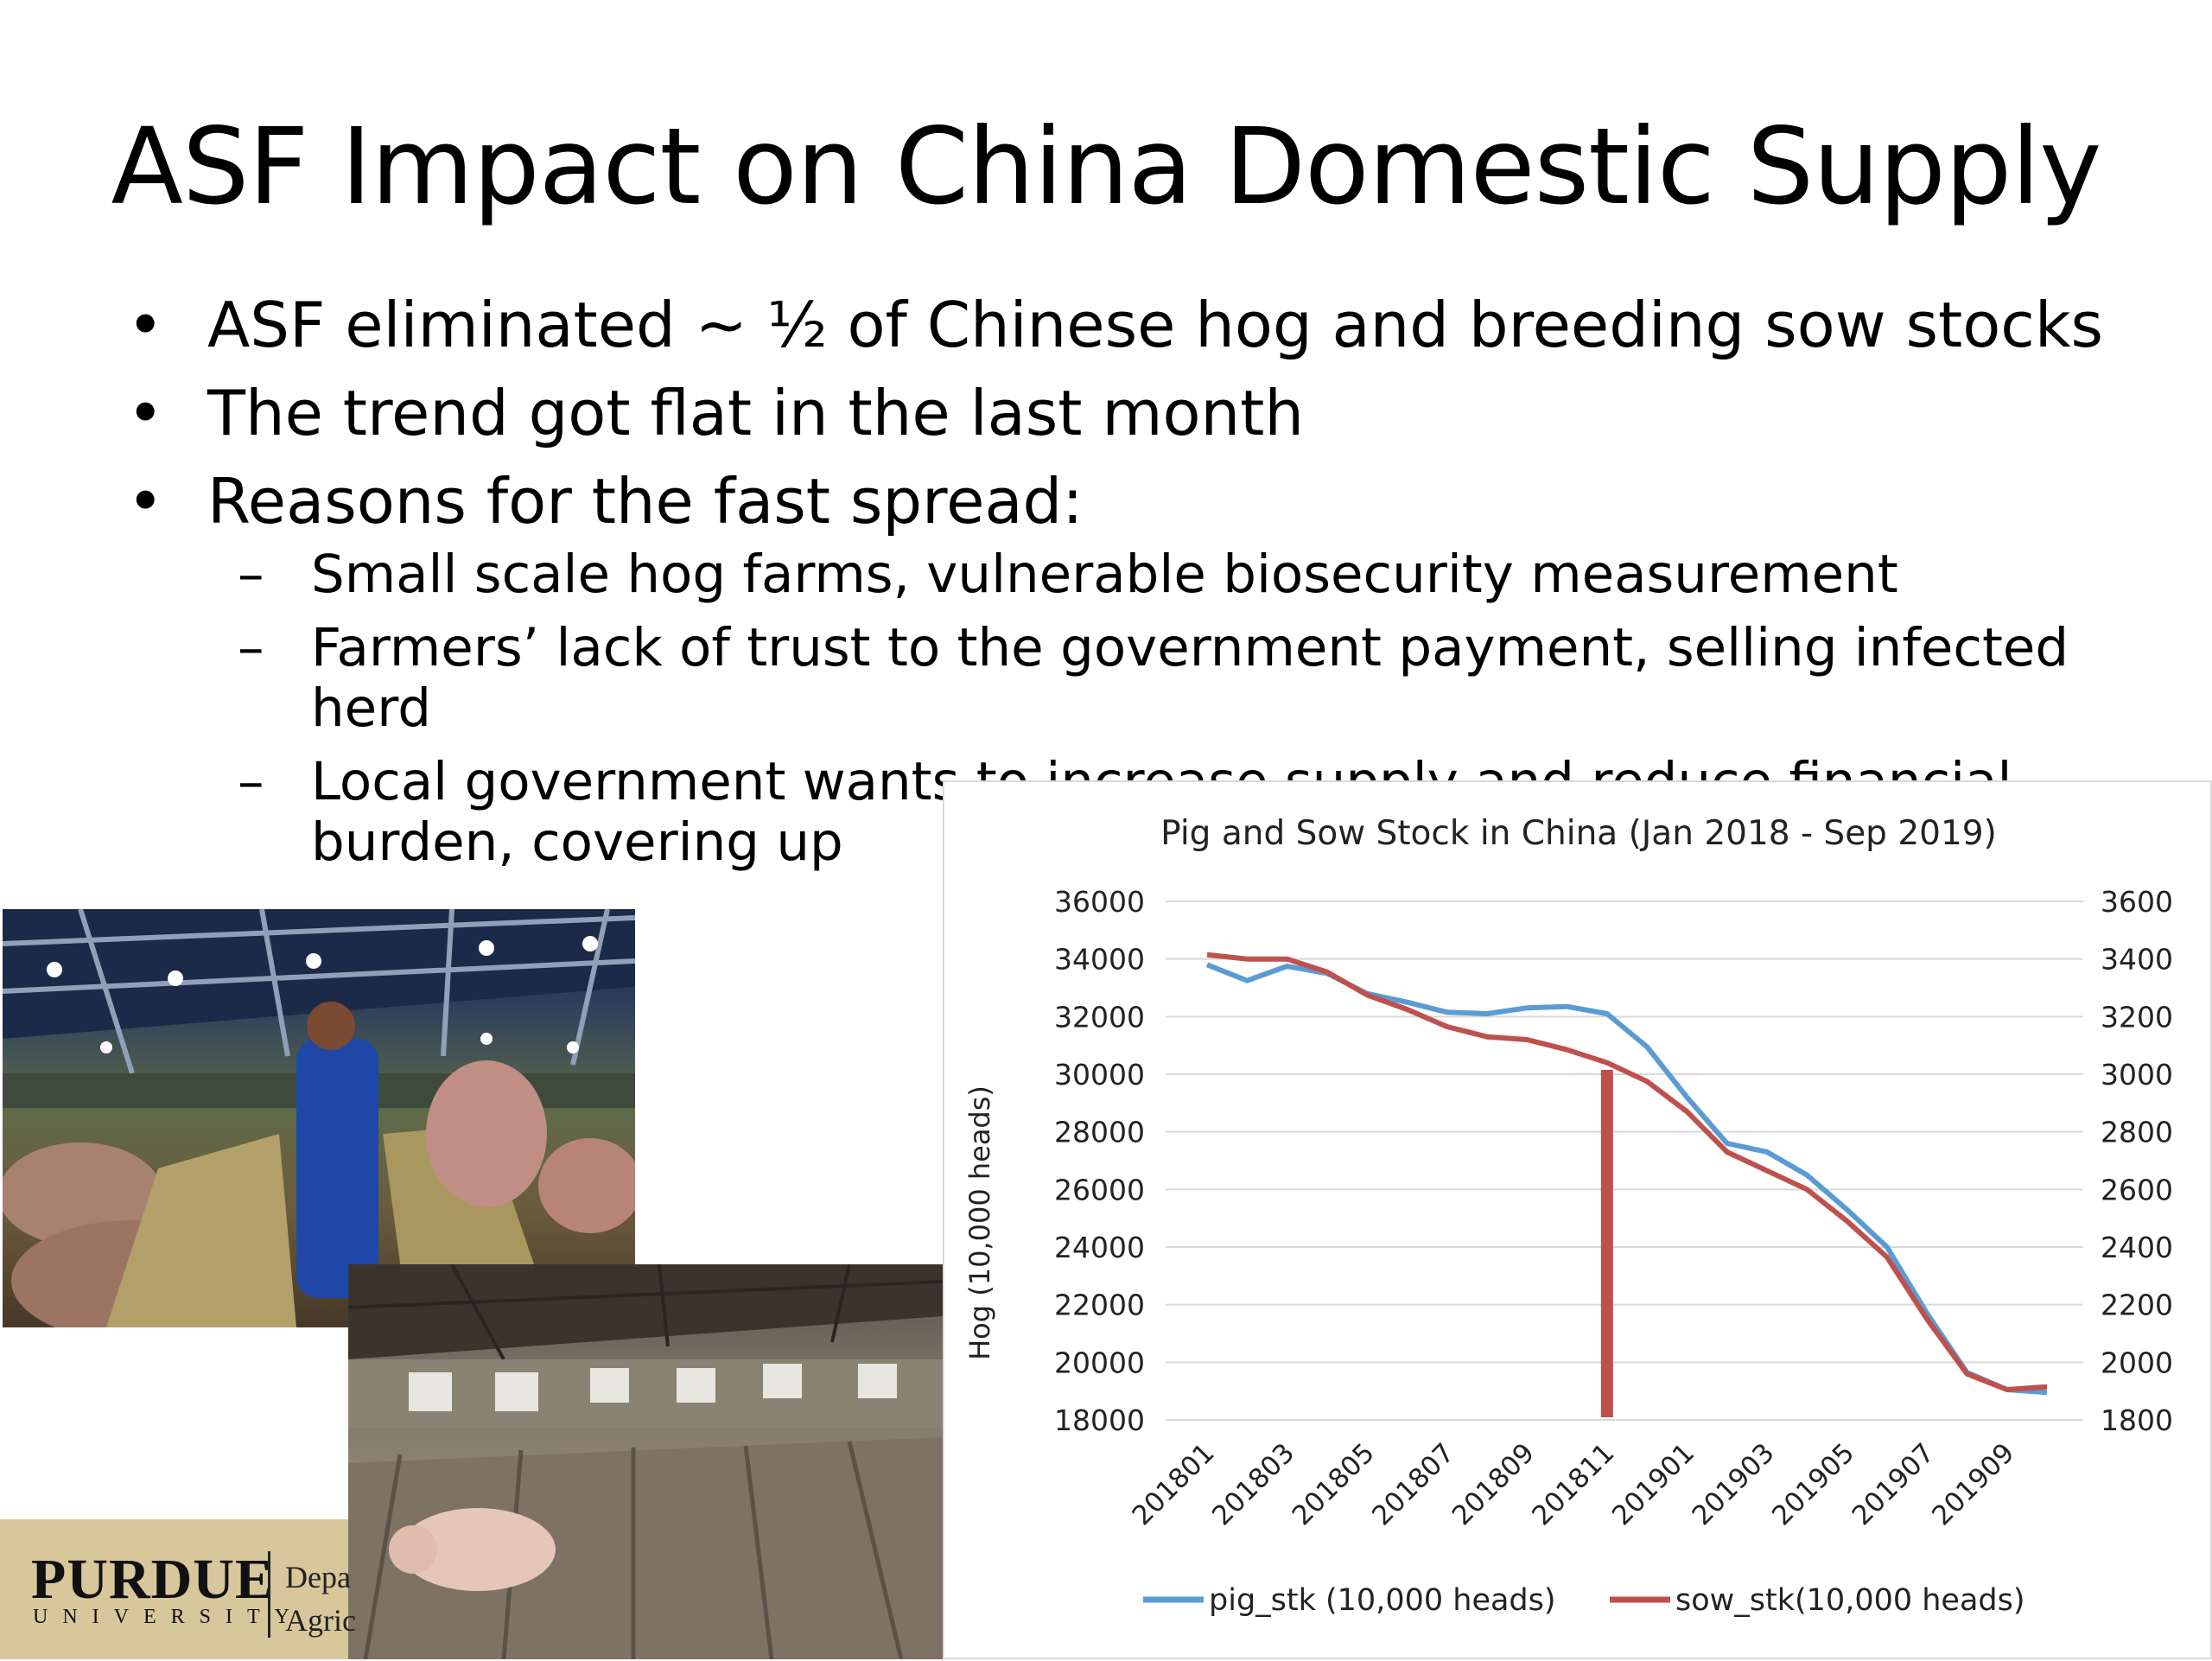  I want to click on department-text: Depa Agric, so click(320, 1599).